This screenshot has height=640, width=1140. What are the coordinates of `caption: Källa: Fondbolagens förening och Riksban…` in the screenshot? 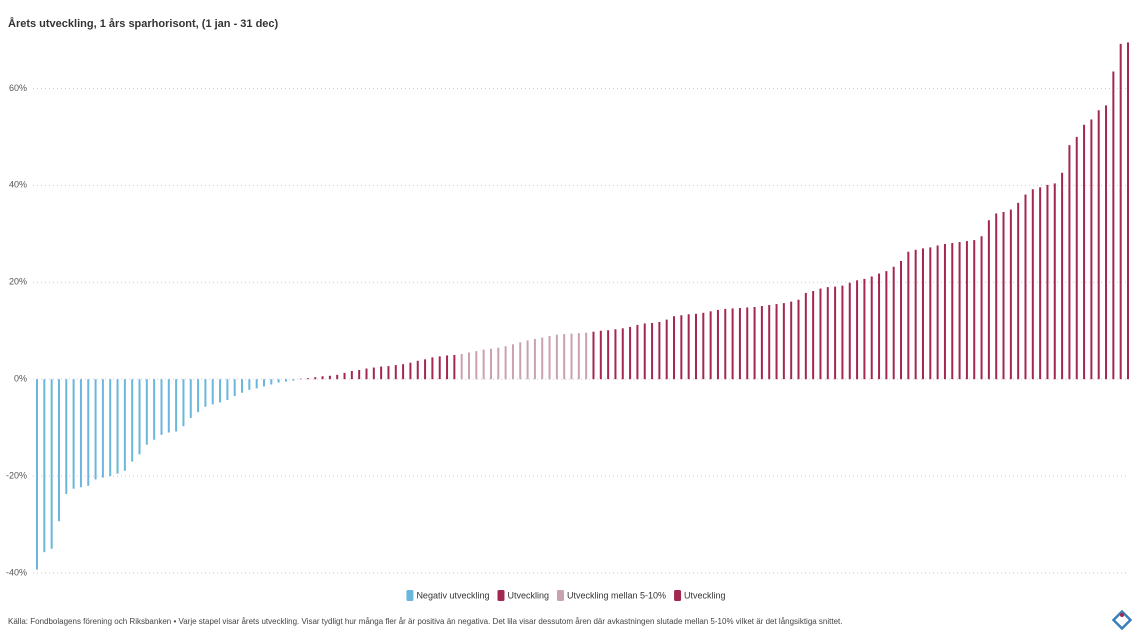 It's located at (425, 621).